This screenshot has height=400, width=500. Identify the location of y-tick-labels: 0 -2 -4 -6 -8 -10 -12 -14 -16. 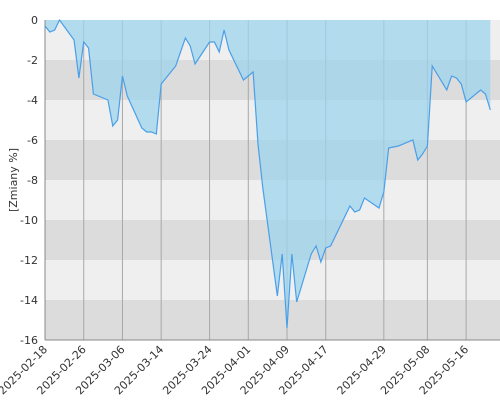
(29, 180).